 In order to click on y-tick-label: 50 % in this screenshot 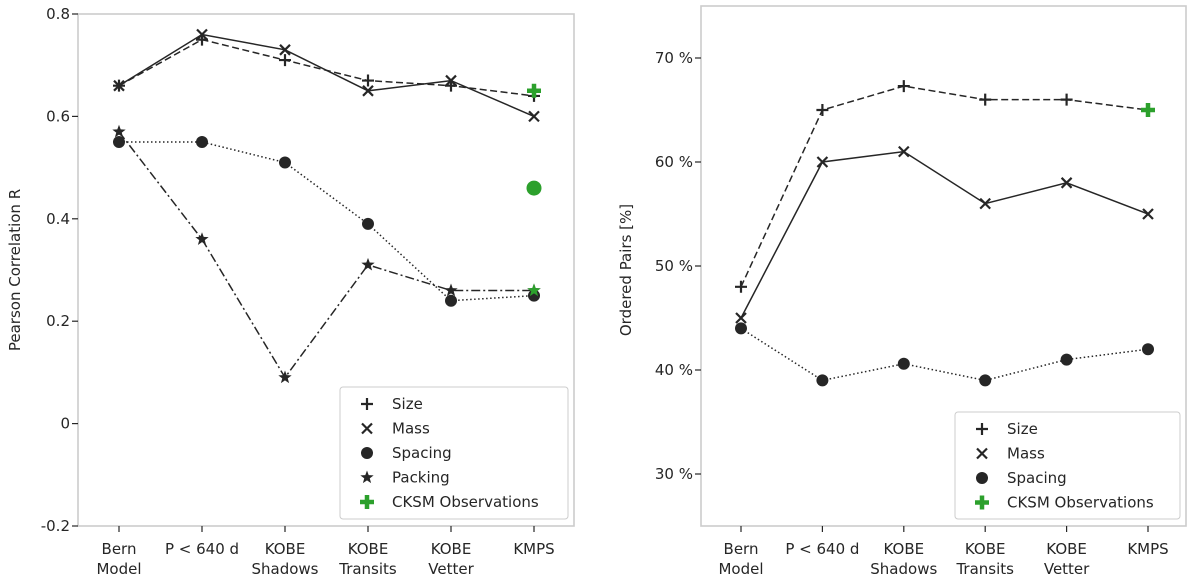, I will do `click(674, 266)`.